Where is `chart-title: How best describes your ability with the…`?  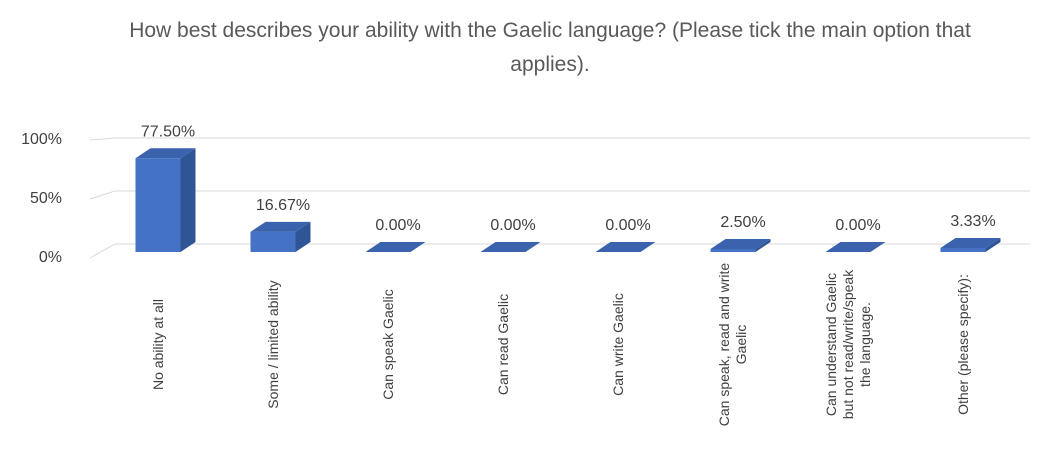 chart-title: How best describes your ability with the… is located at coordinates (550, 47).